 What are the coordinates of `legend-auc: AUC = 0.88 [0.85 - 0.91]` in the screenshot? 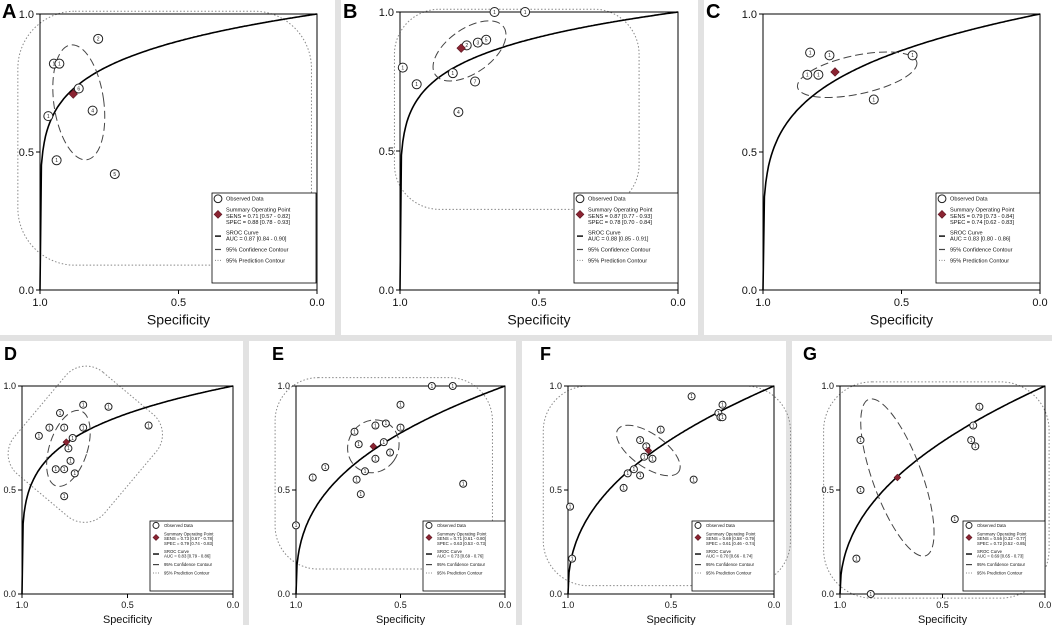 It's located at (618, 240).